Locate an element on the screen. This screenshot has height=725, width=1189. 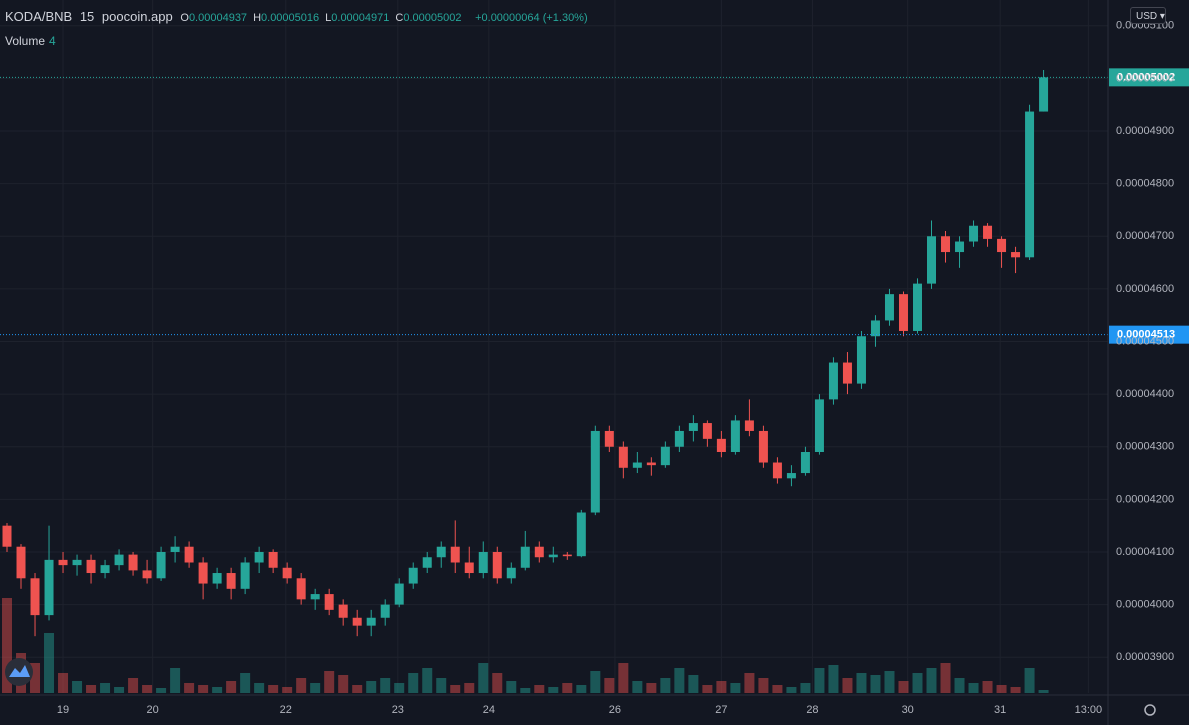
currency: USD is located at coordinates (1147, 16).